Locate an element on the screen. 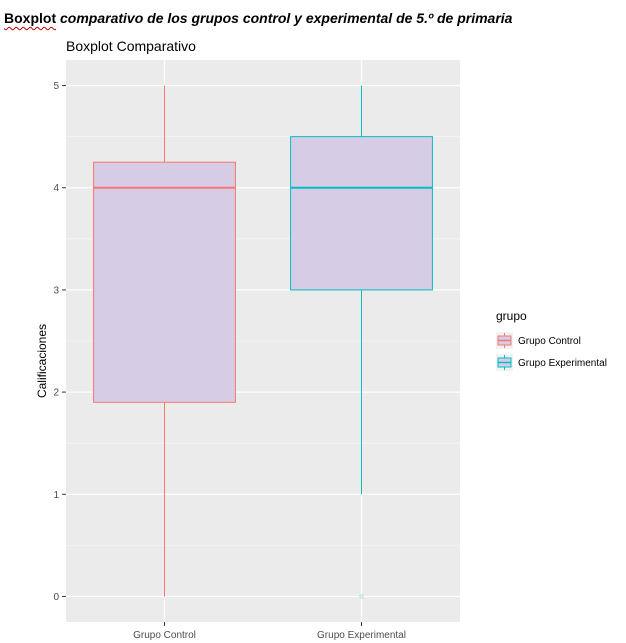 This screenshot has height=643, width=626. y-axis-title: Calificaciones is located at coordinates (42, 361).